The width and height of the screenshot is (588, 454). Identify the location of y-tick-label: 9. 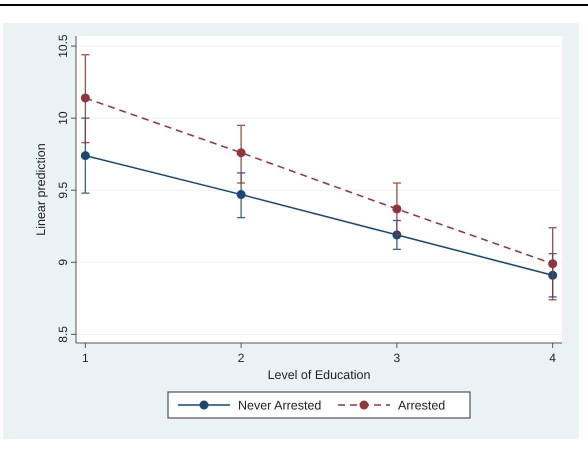
(63, 262).